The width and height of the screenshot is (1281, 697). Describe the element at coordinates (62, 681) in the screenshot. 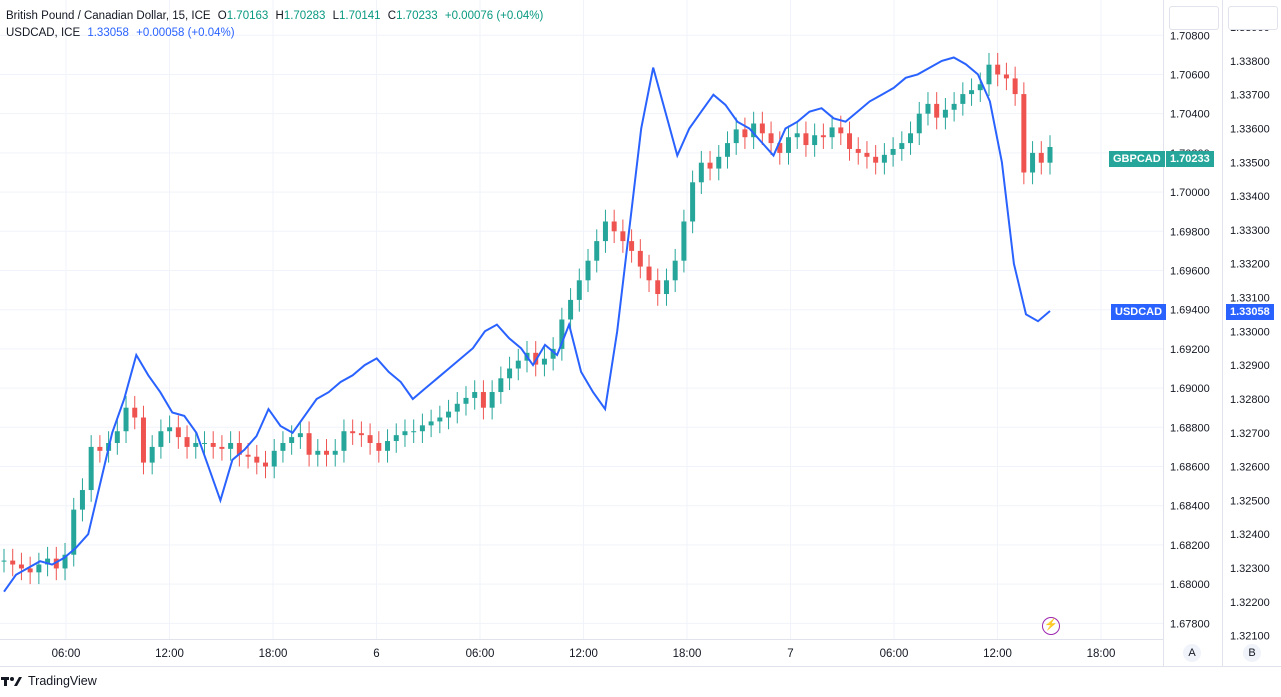

I see `brand-name: TradingView` at that location.